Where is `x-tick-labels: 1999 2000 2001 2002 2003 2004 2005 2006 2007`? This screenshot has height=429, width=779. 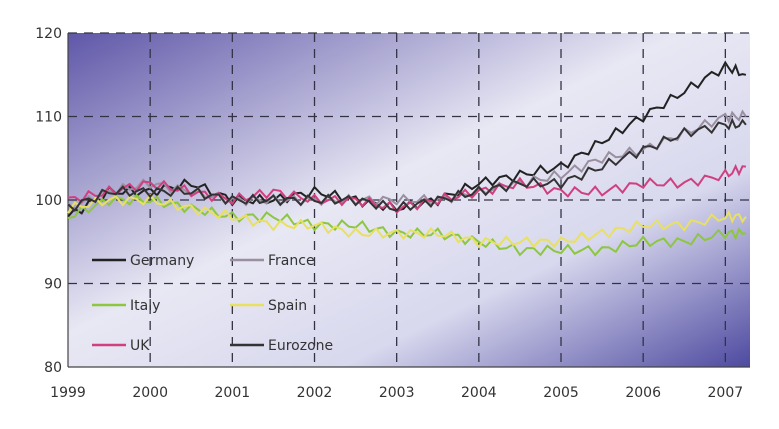
x-tick-labels: 1999 2000 2001 2002 2003 2004 2005 2006 2007 is located at coordinates (396, 393).